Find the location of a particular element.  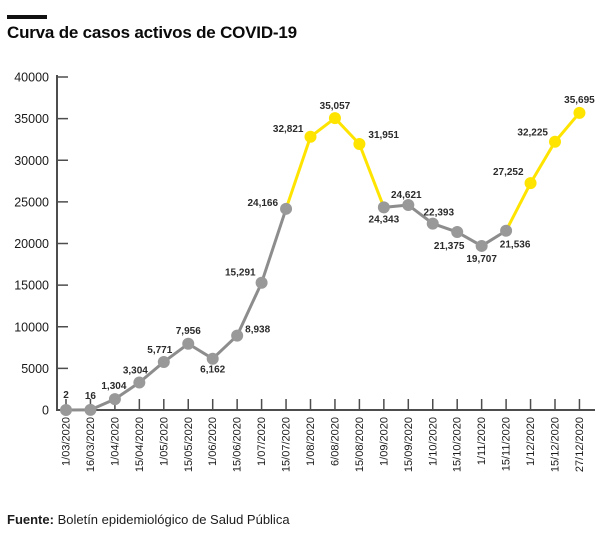

x-axis-label: 15/04/2020 is located at coordinates (140, 444).